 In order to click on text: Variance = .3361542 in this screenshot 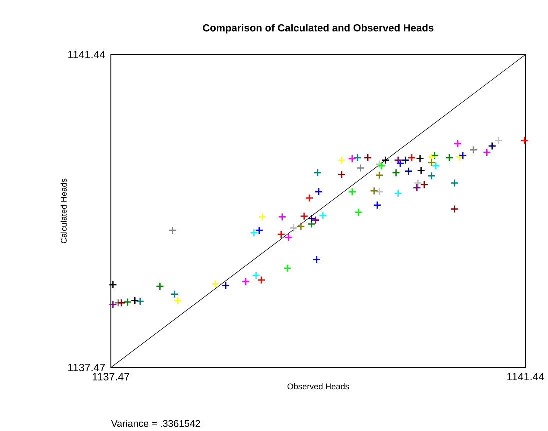, I will do `click(155, 424)`.